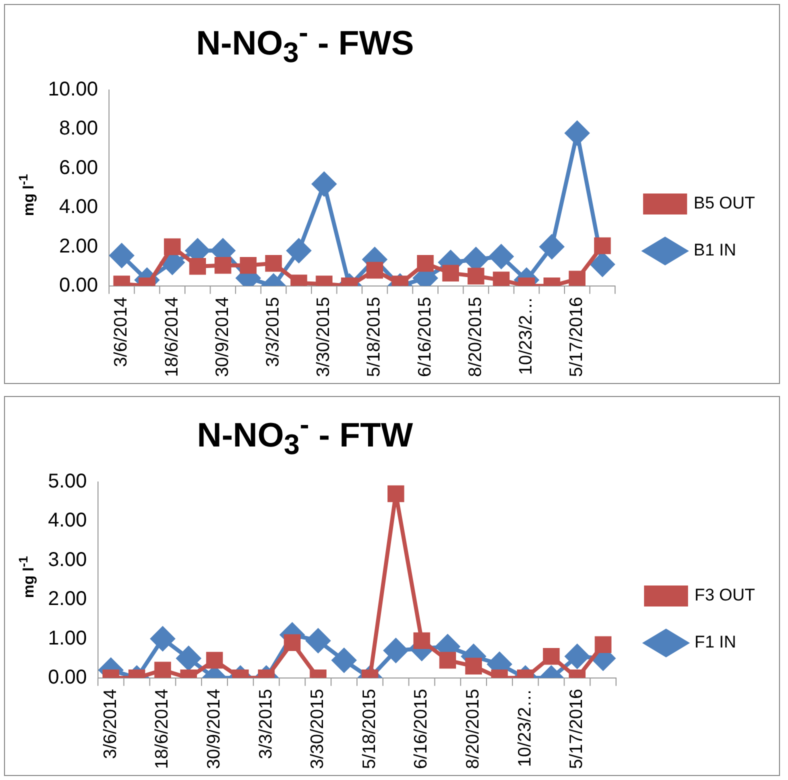 This screenshot has height=780, width=788. Describe the element at coordinates (305, 435) in the screenshot. I see `chart-title: N-NO$_{3}$$^{-}$ - FTW` at that location.